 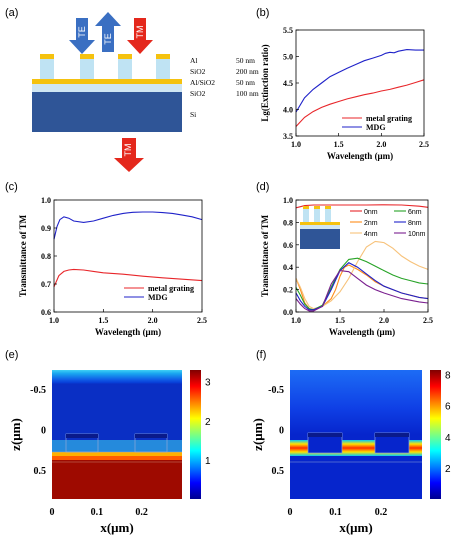 I want to click on y-tick-label-e-2: 0.5, so click(x=40, y=471).